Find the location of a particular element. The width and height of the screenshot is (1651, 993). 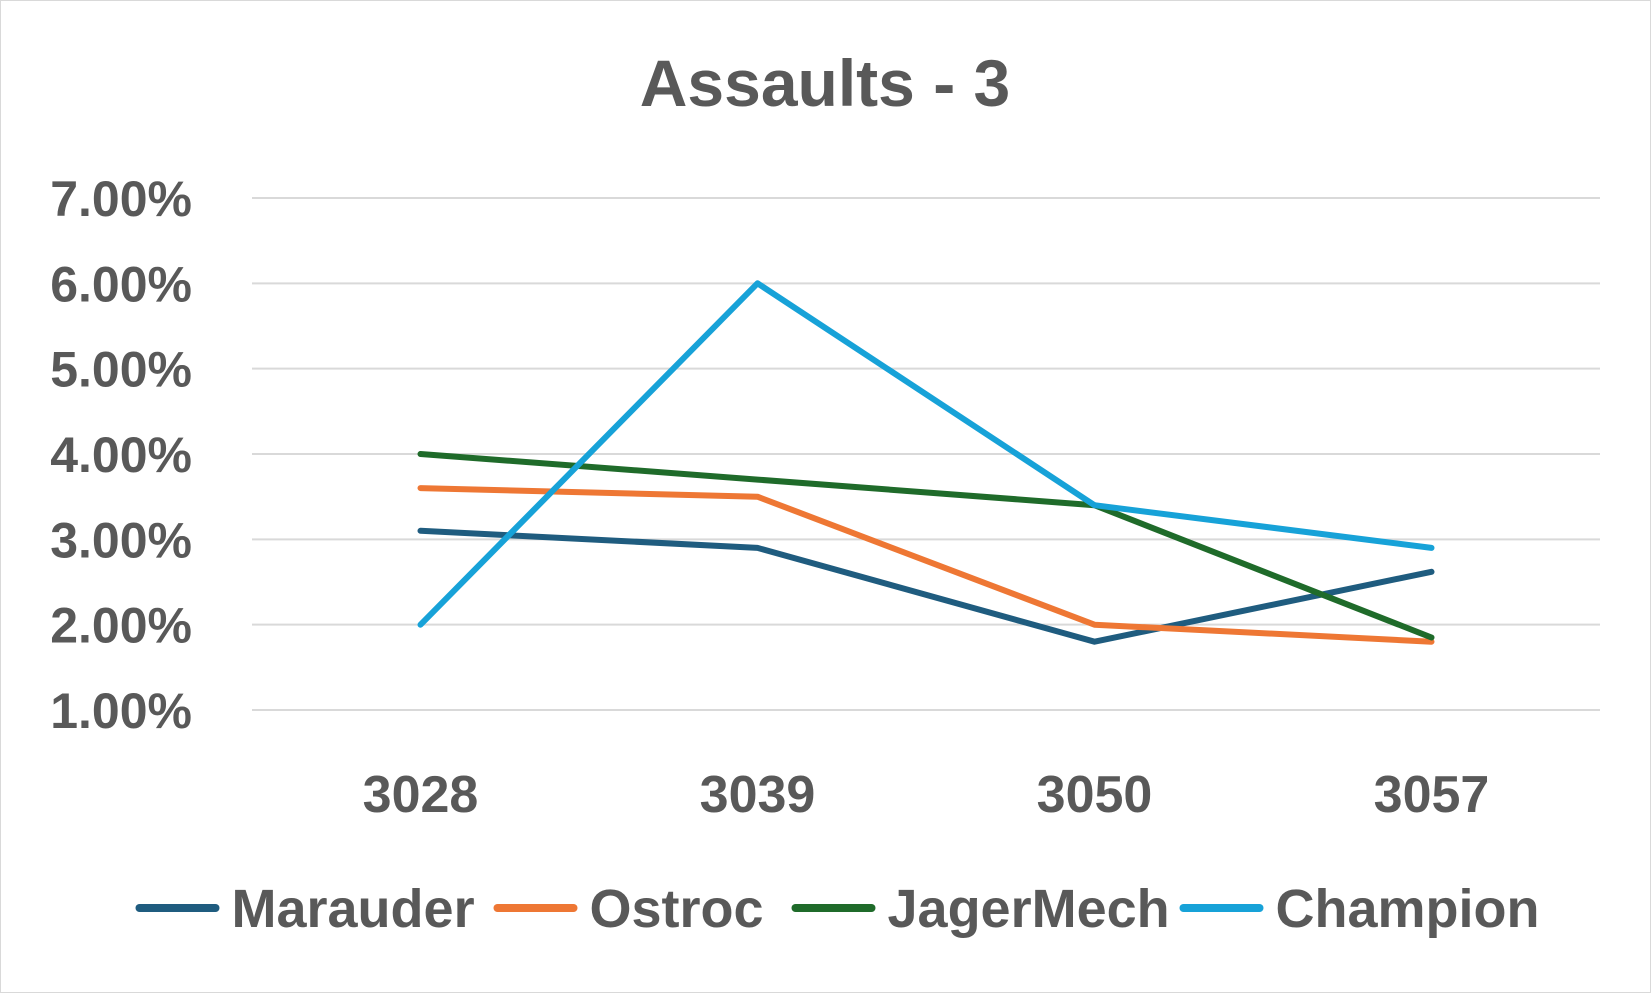

x-tick-label: 3039 is located at coordinates (758, 795).